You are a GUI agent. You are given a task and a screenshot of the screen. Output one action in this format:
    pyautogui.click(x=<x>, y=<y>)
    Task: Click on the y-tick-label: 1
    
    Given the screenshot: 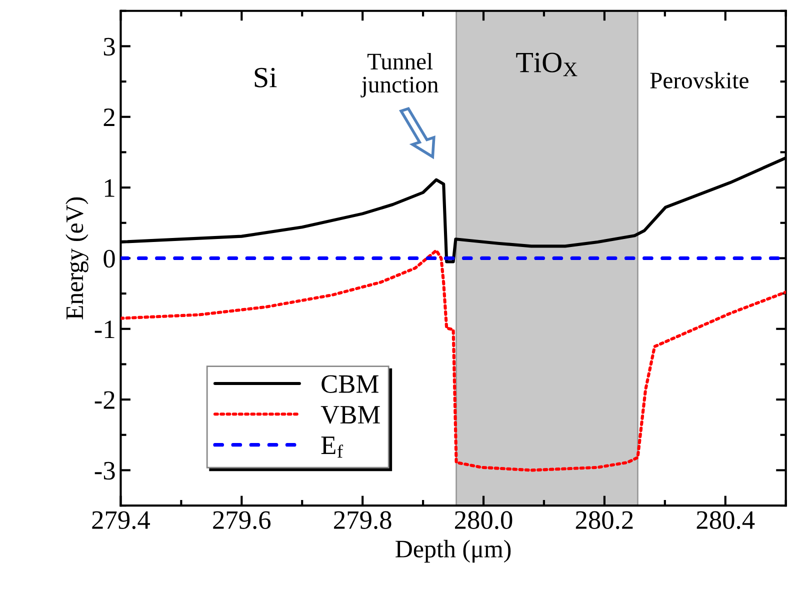 What is the action you would take?
    pyautogui.click(x=109, y=188)
    